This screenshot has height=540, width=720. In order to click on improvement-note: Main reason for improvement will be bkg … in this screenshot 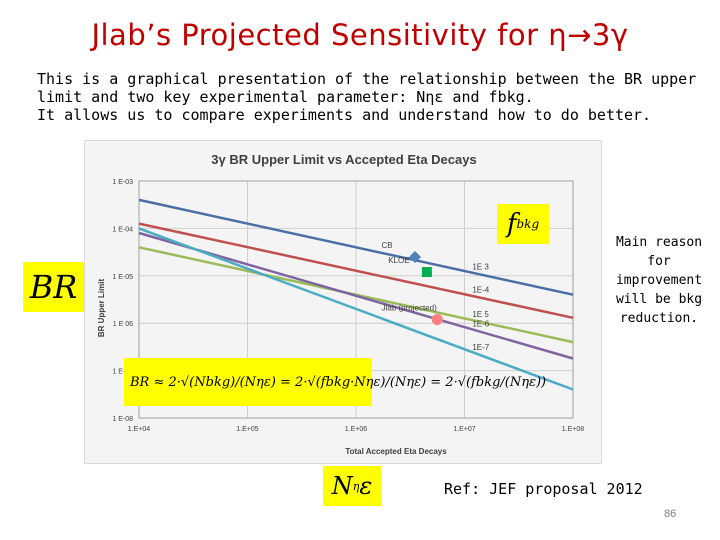, I will do `click(659, 280)`.